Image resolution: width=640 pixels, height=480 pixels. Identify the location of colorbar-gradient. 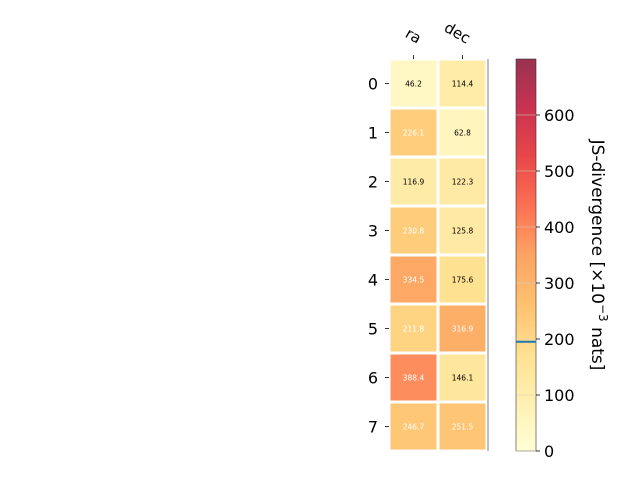
(526, 255).